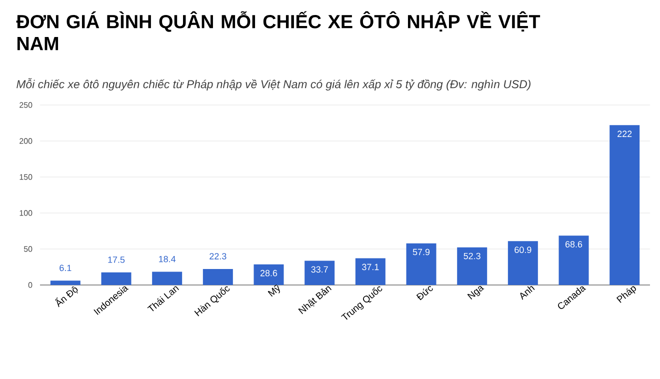 Image resolution: width=660 pixels, height=379 pixels. I want to click on chart-subtitle: Mỗi chiếc xe ôtô nguyên chiếc từ Pháp nhập về Việt Nam có giá lên xấp xỉ 5 tỷ đồng (Đv: nghìn USD), so click(273, 84).